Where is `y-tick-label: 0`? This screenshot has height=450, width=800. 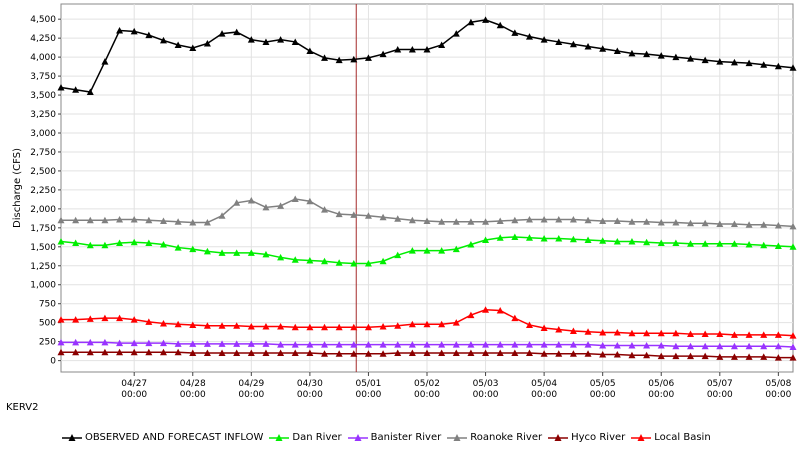
y-tick-label: 0 is located at coordinates (53, 362).